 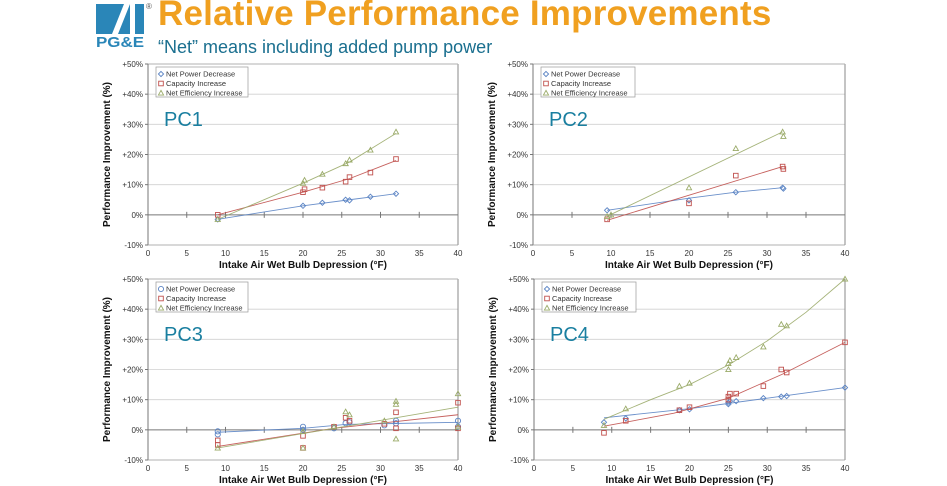 I want to click on legend-label: Net Power Decrease, so click(x=200, y=289).